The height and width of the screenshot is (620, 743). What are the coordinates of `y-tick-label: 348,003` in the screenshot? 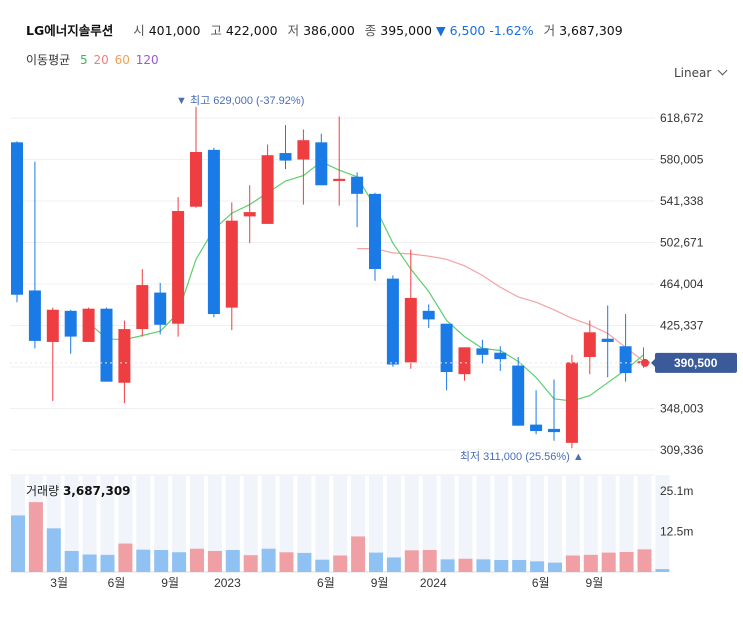 It's located at (682, 409).